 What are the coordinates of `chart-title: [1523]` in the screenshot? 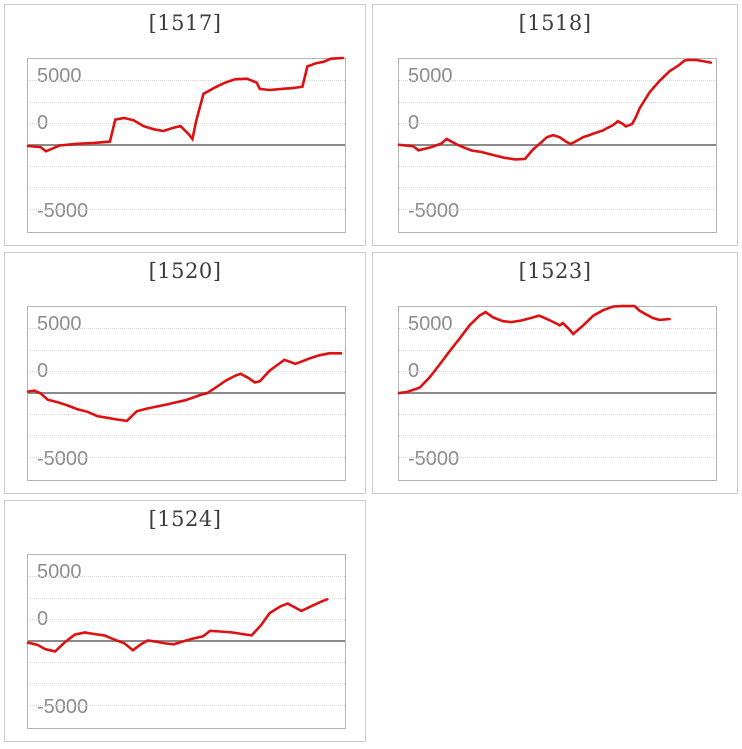 It's located at (555, 271).